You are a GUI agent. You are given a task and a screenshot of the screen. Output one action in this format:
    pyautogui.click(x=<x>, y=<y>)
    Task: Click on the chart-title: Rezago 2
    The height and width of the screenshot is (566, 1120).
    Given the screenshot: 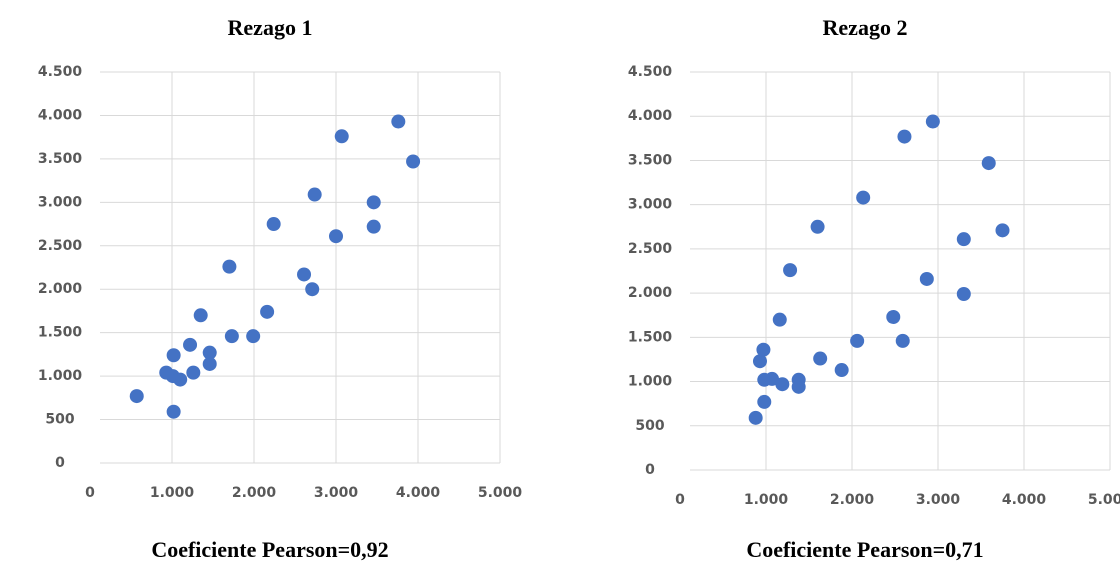 What is the action you would take?
    pyautogui.click(x=865, y=27)
    